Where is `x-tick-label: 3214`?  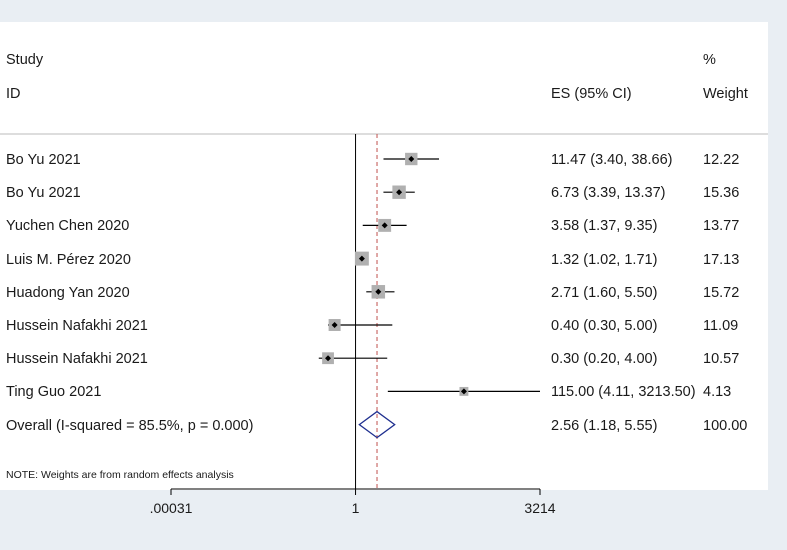 x-tick-label: 3214 is located at coordinates (540, 508).